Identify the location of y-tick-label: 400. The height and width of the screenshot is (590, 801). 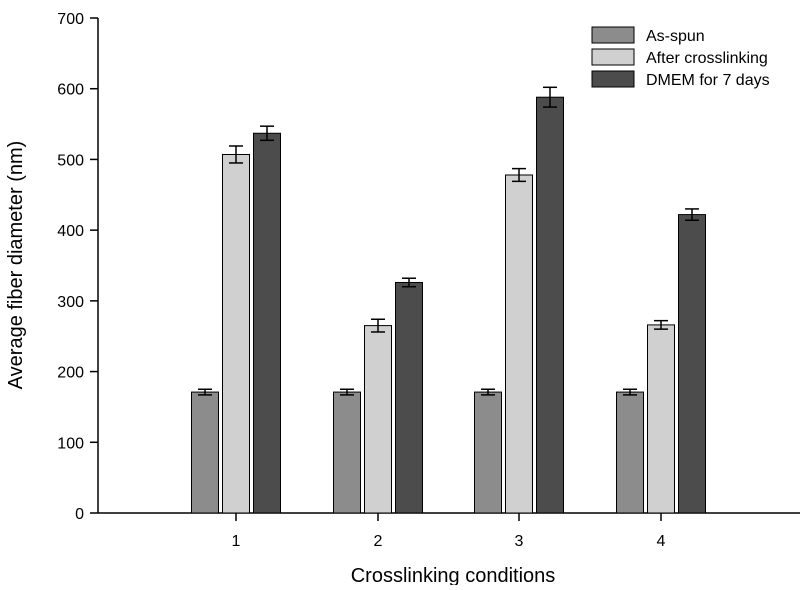
(70, 231).